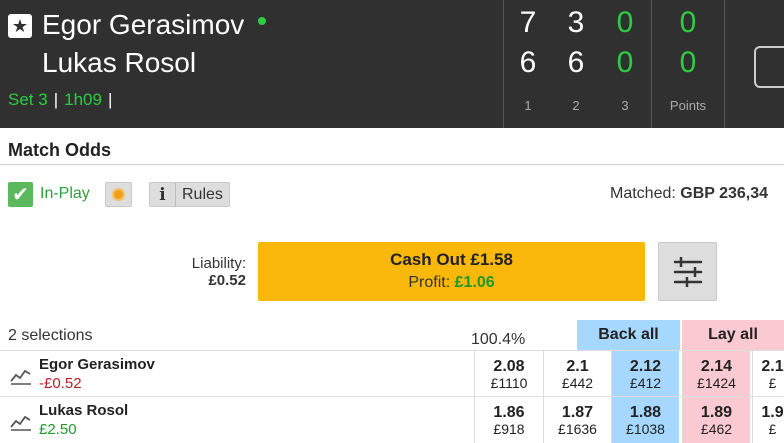  I want to click on runner-profit-loss: -£0.52, so click(60, 383).